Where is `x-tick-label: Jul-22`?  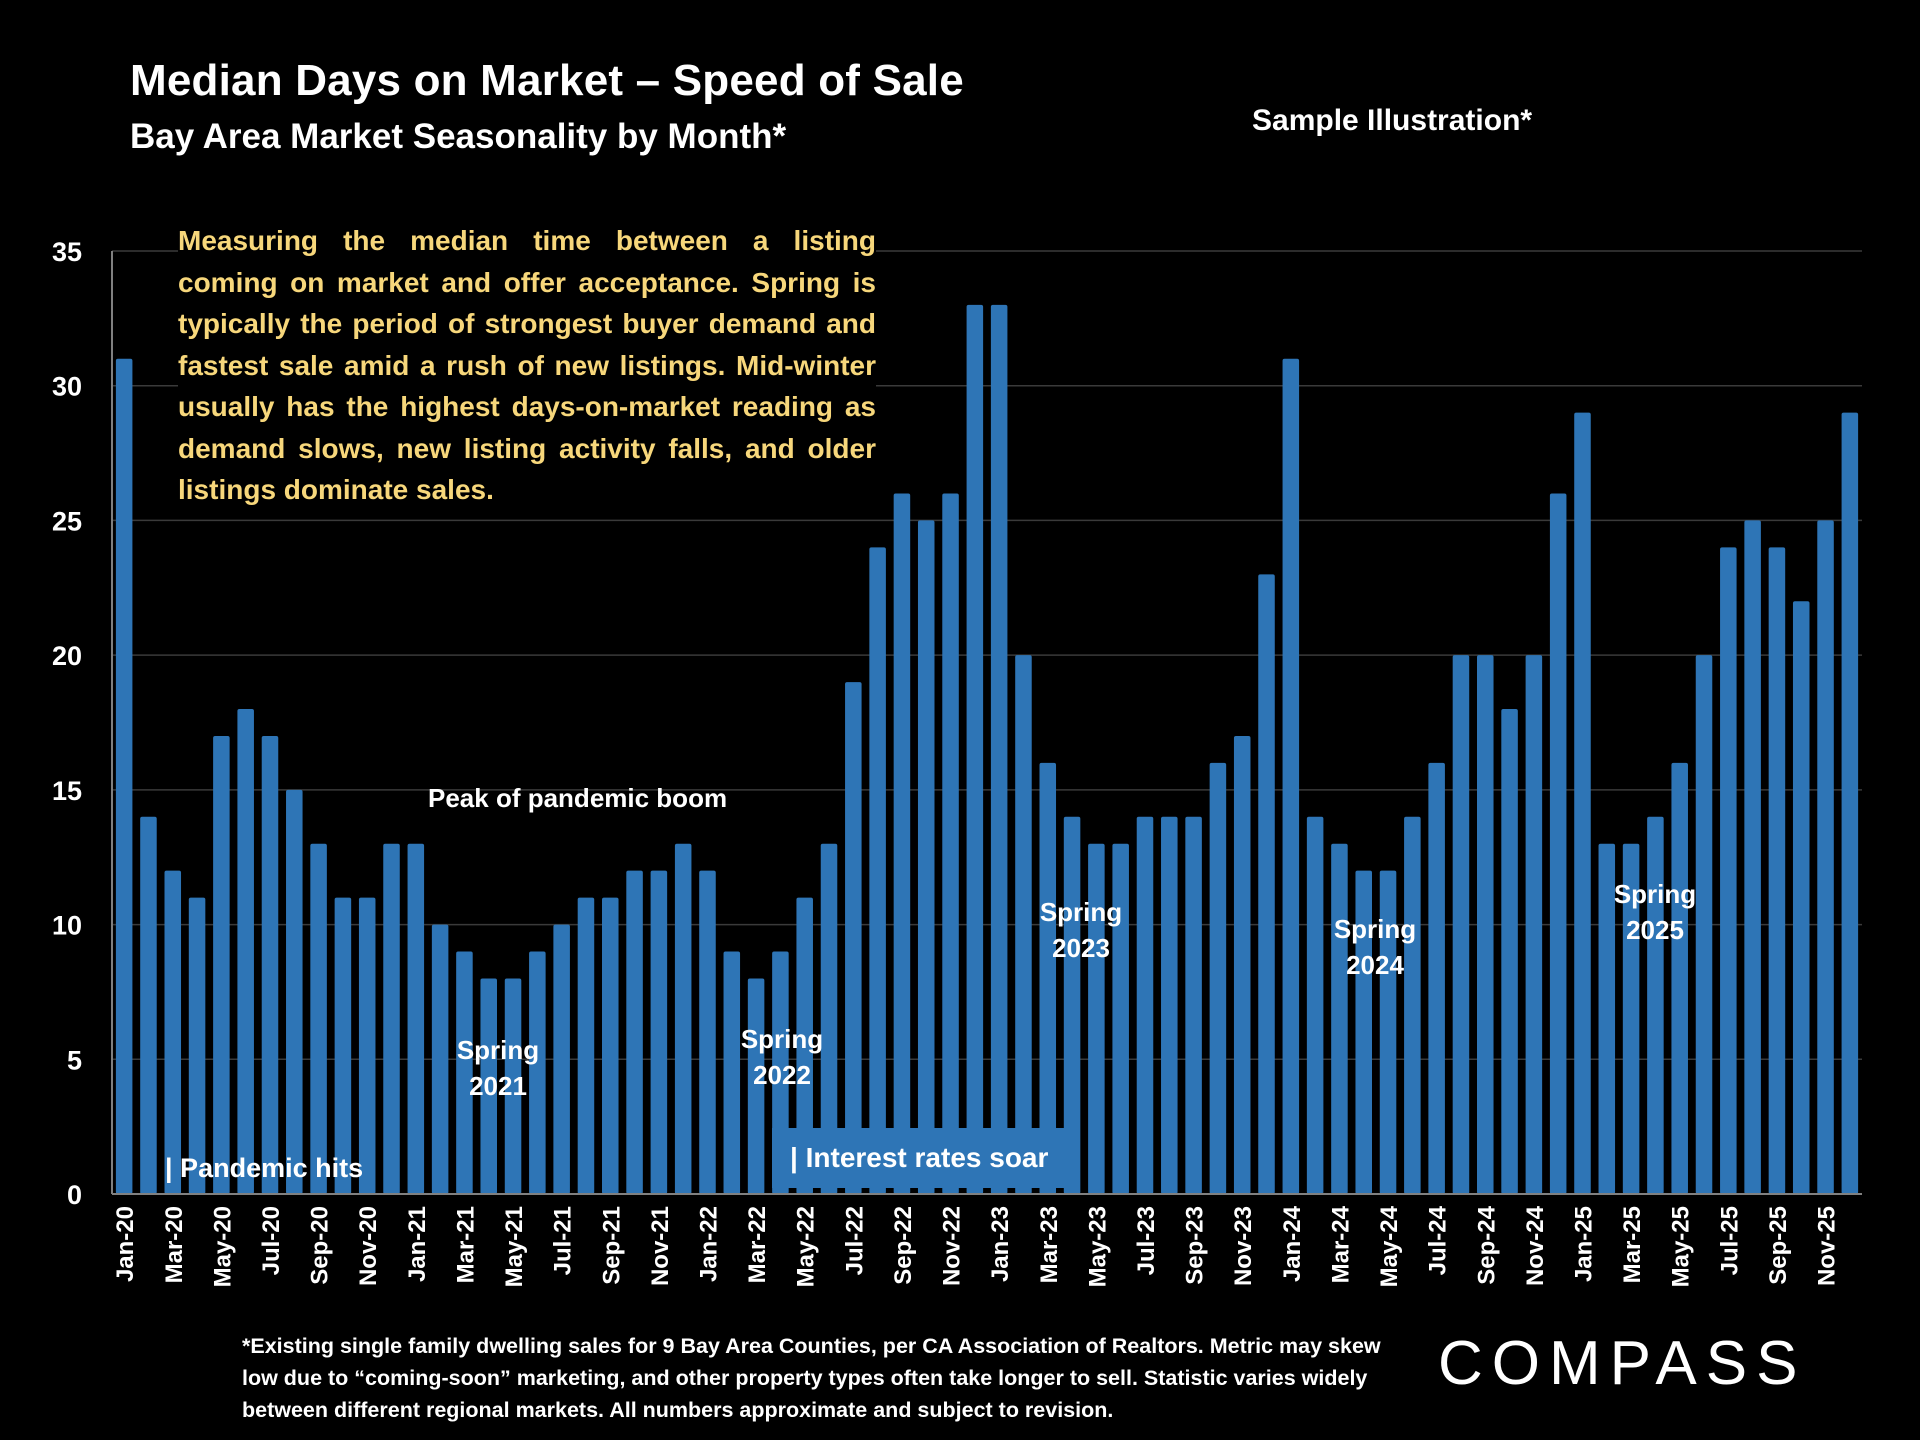 x-tick-label: Jul-22 is located at coordinates (854, 1240).